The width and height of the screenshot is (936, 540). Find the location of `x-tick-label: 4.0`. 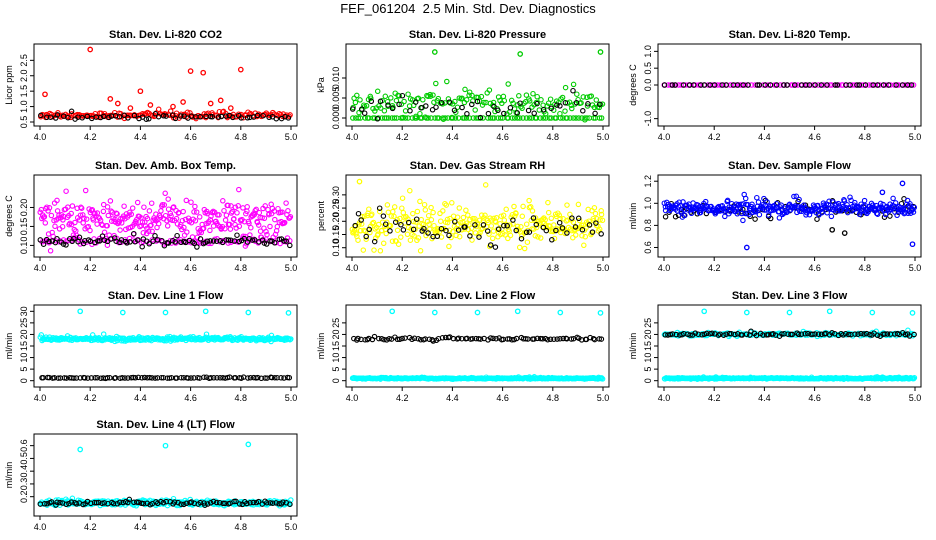

x-tick-label: 4.0 is located at coordinates (40, 527).